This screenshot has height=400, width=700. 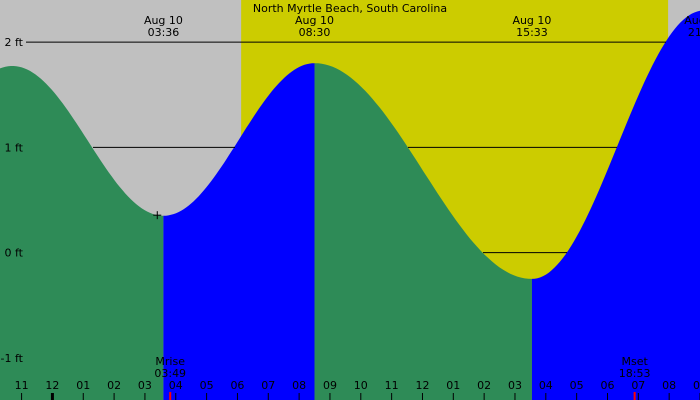 I want to click on y-tick-label: 1 ft, so click(x=14, y=147).